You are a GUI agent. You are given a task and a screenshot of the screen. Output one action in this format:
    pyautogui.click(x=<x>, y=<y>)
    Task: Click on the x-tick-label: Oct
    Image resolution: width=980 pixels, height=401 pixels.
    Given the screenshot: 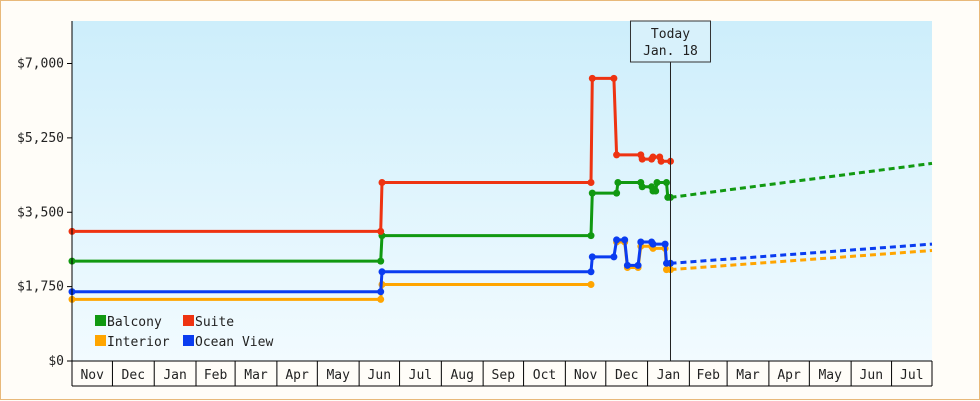 What is the action you would take?
    pyautogui.click(x=544, y=375)
    